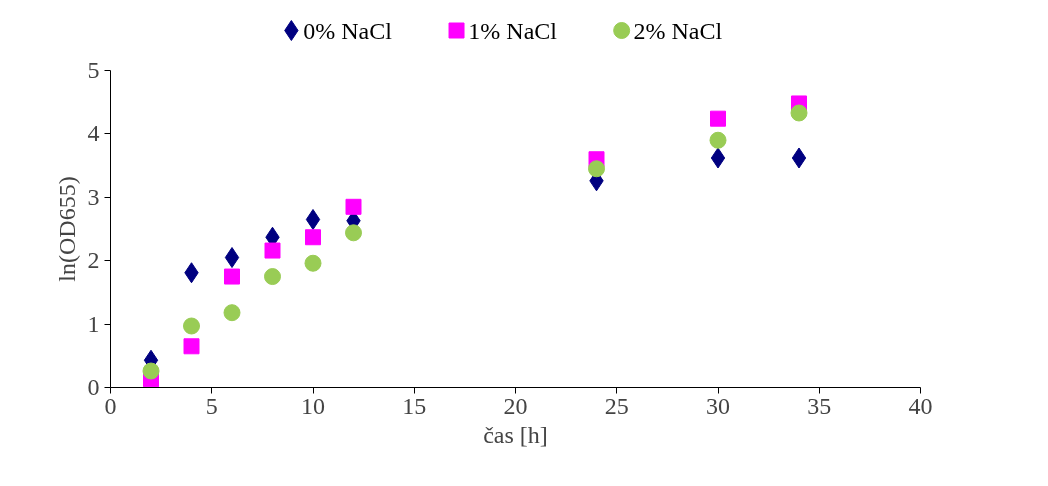 Image resolution: width=1048 pixels, height=486 pixels. What do you see at coordinates (93, 260) in the screenshot?
I see `y-tick-label: 2` at bounding box center [93, 260].